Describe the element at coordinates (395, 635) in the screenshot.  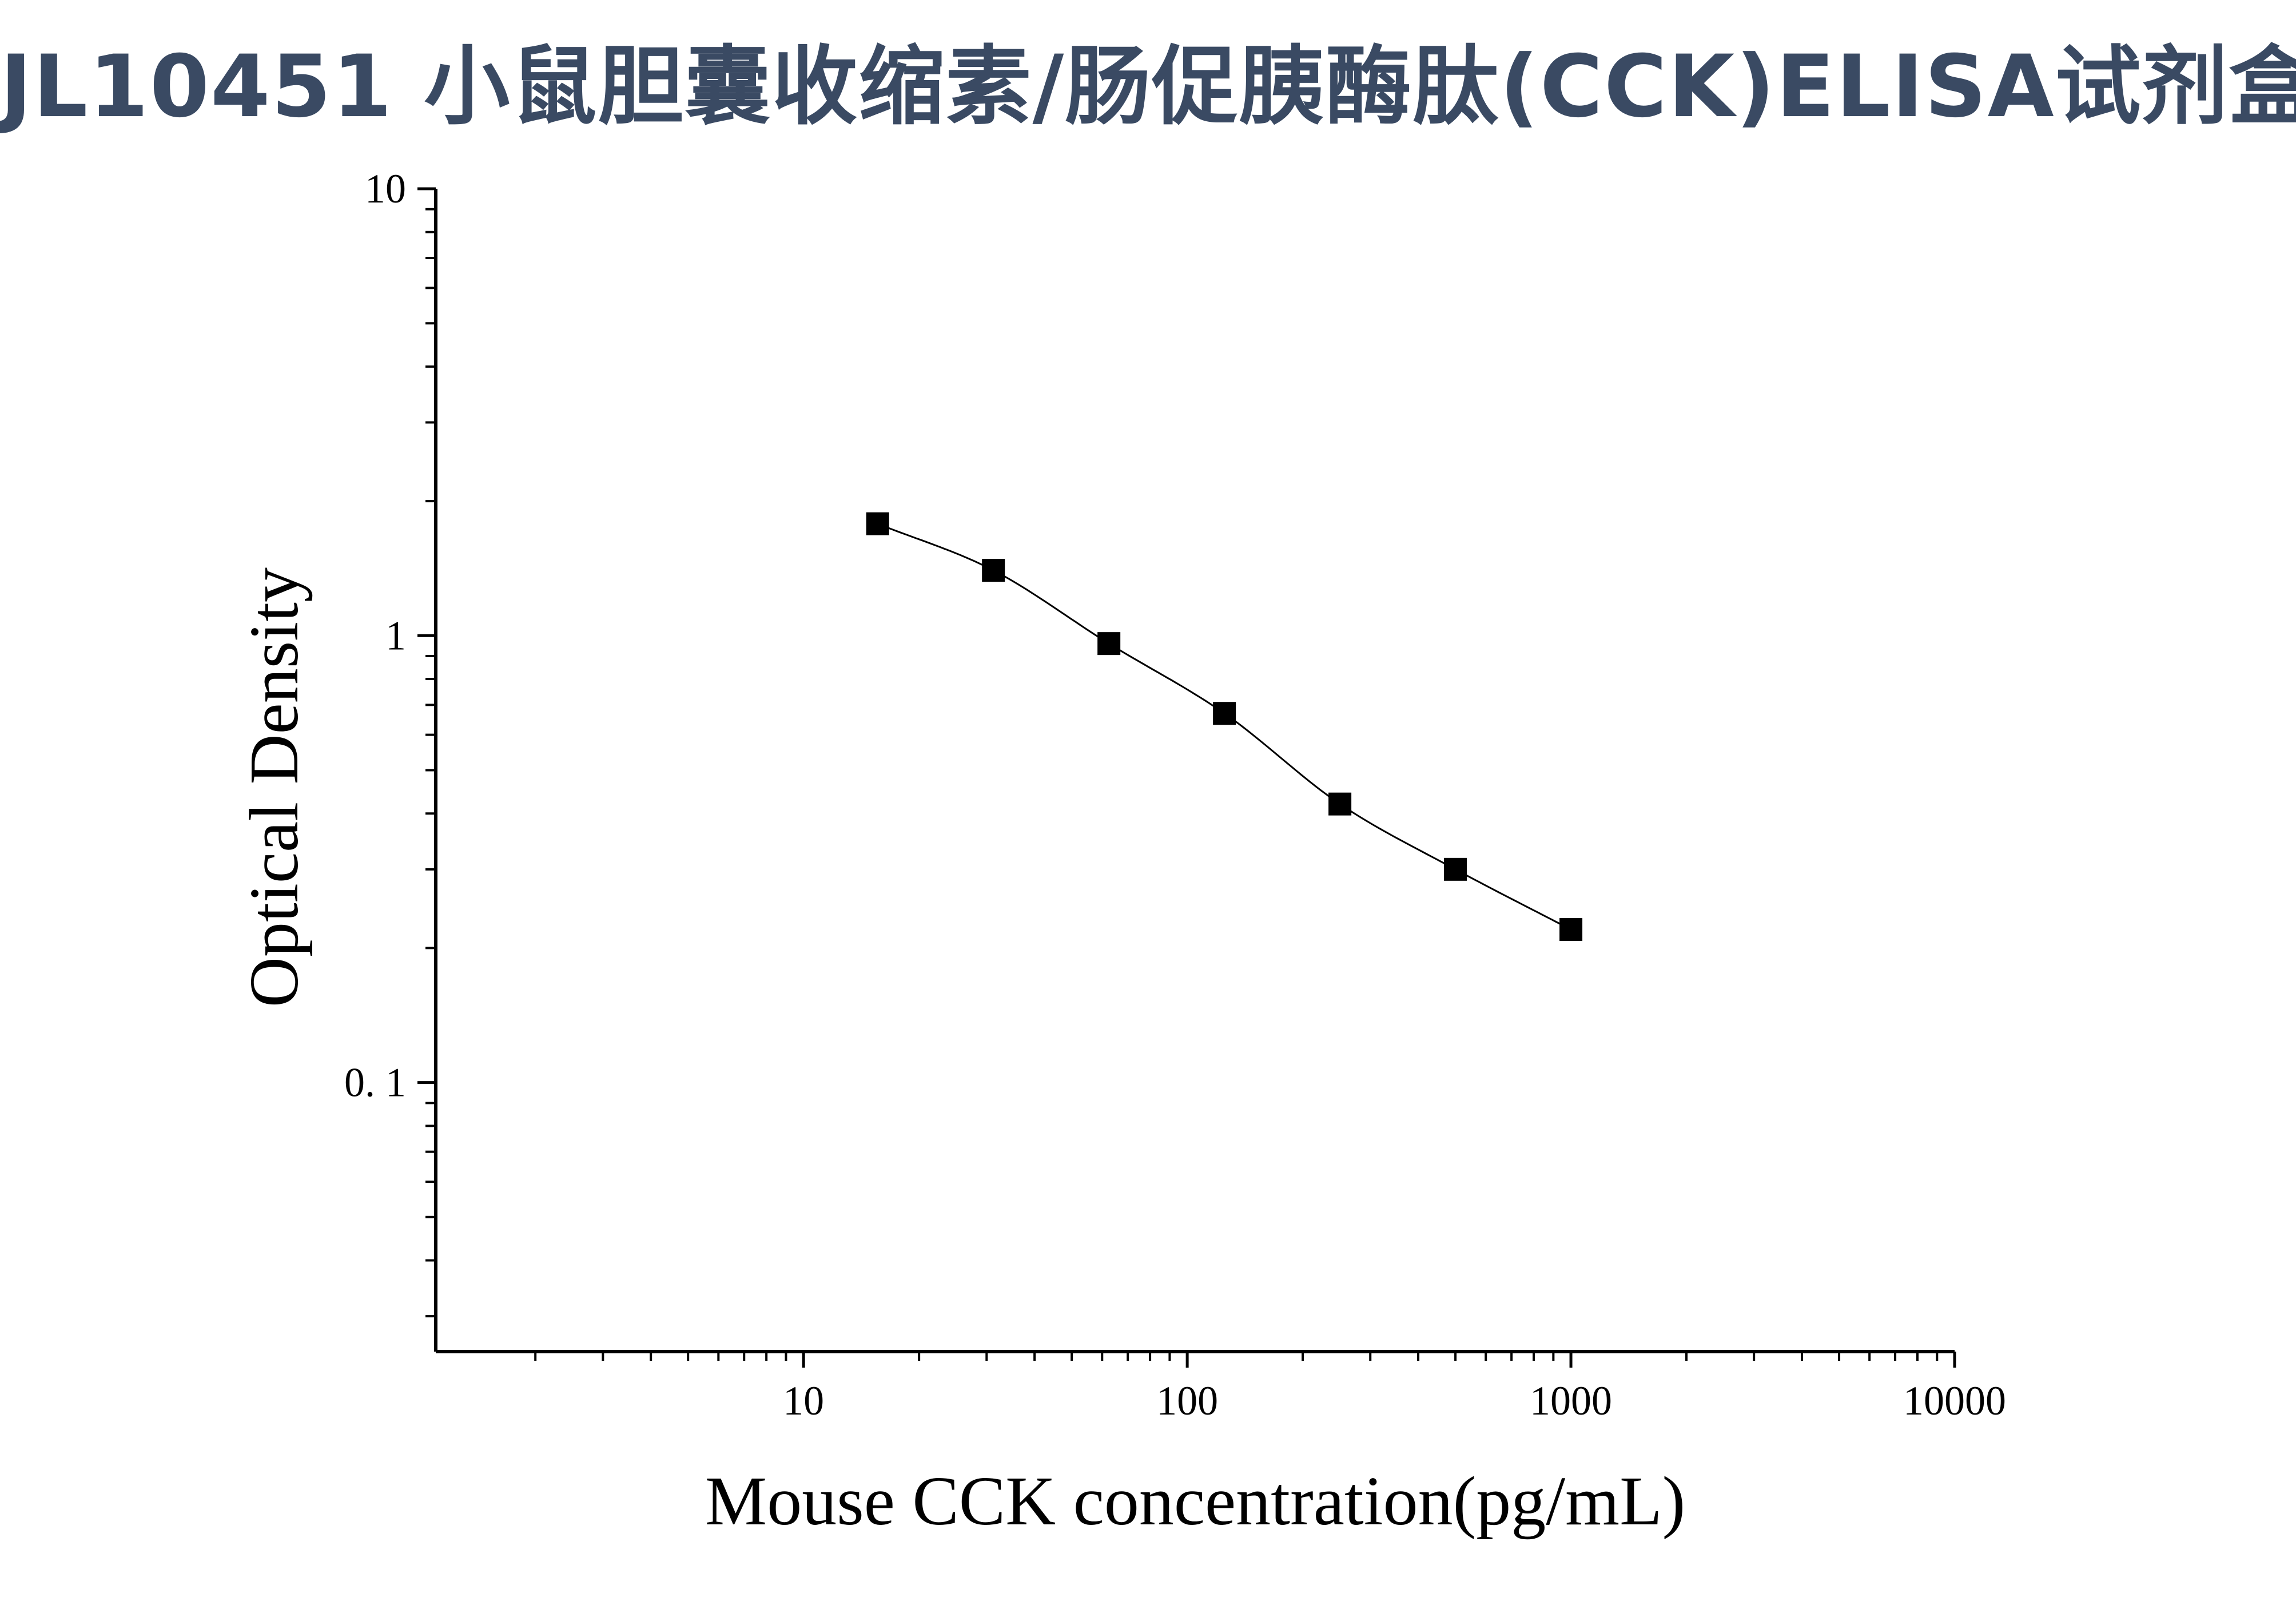
I see `y-tick-label: 1` at that location.